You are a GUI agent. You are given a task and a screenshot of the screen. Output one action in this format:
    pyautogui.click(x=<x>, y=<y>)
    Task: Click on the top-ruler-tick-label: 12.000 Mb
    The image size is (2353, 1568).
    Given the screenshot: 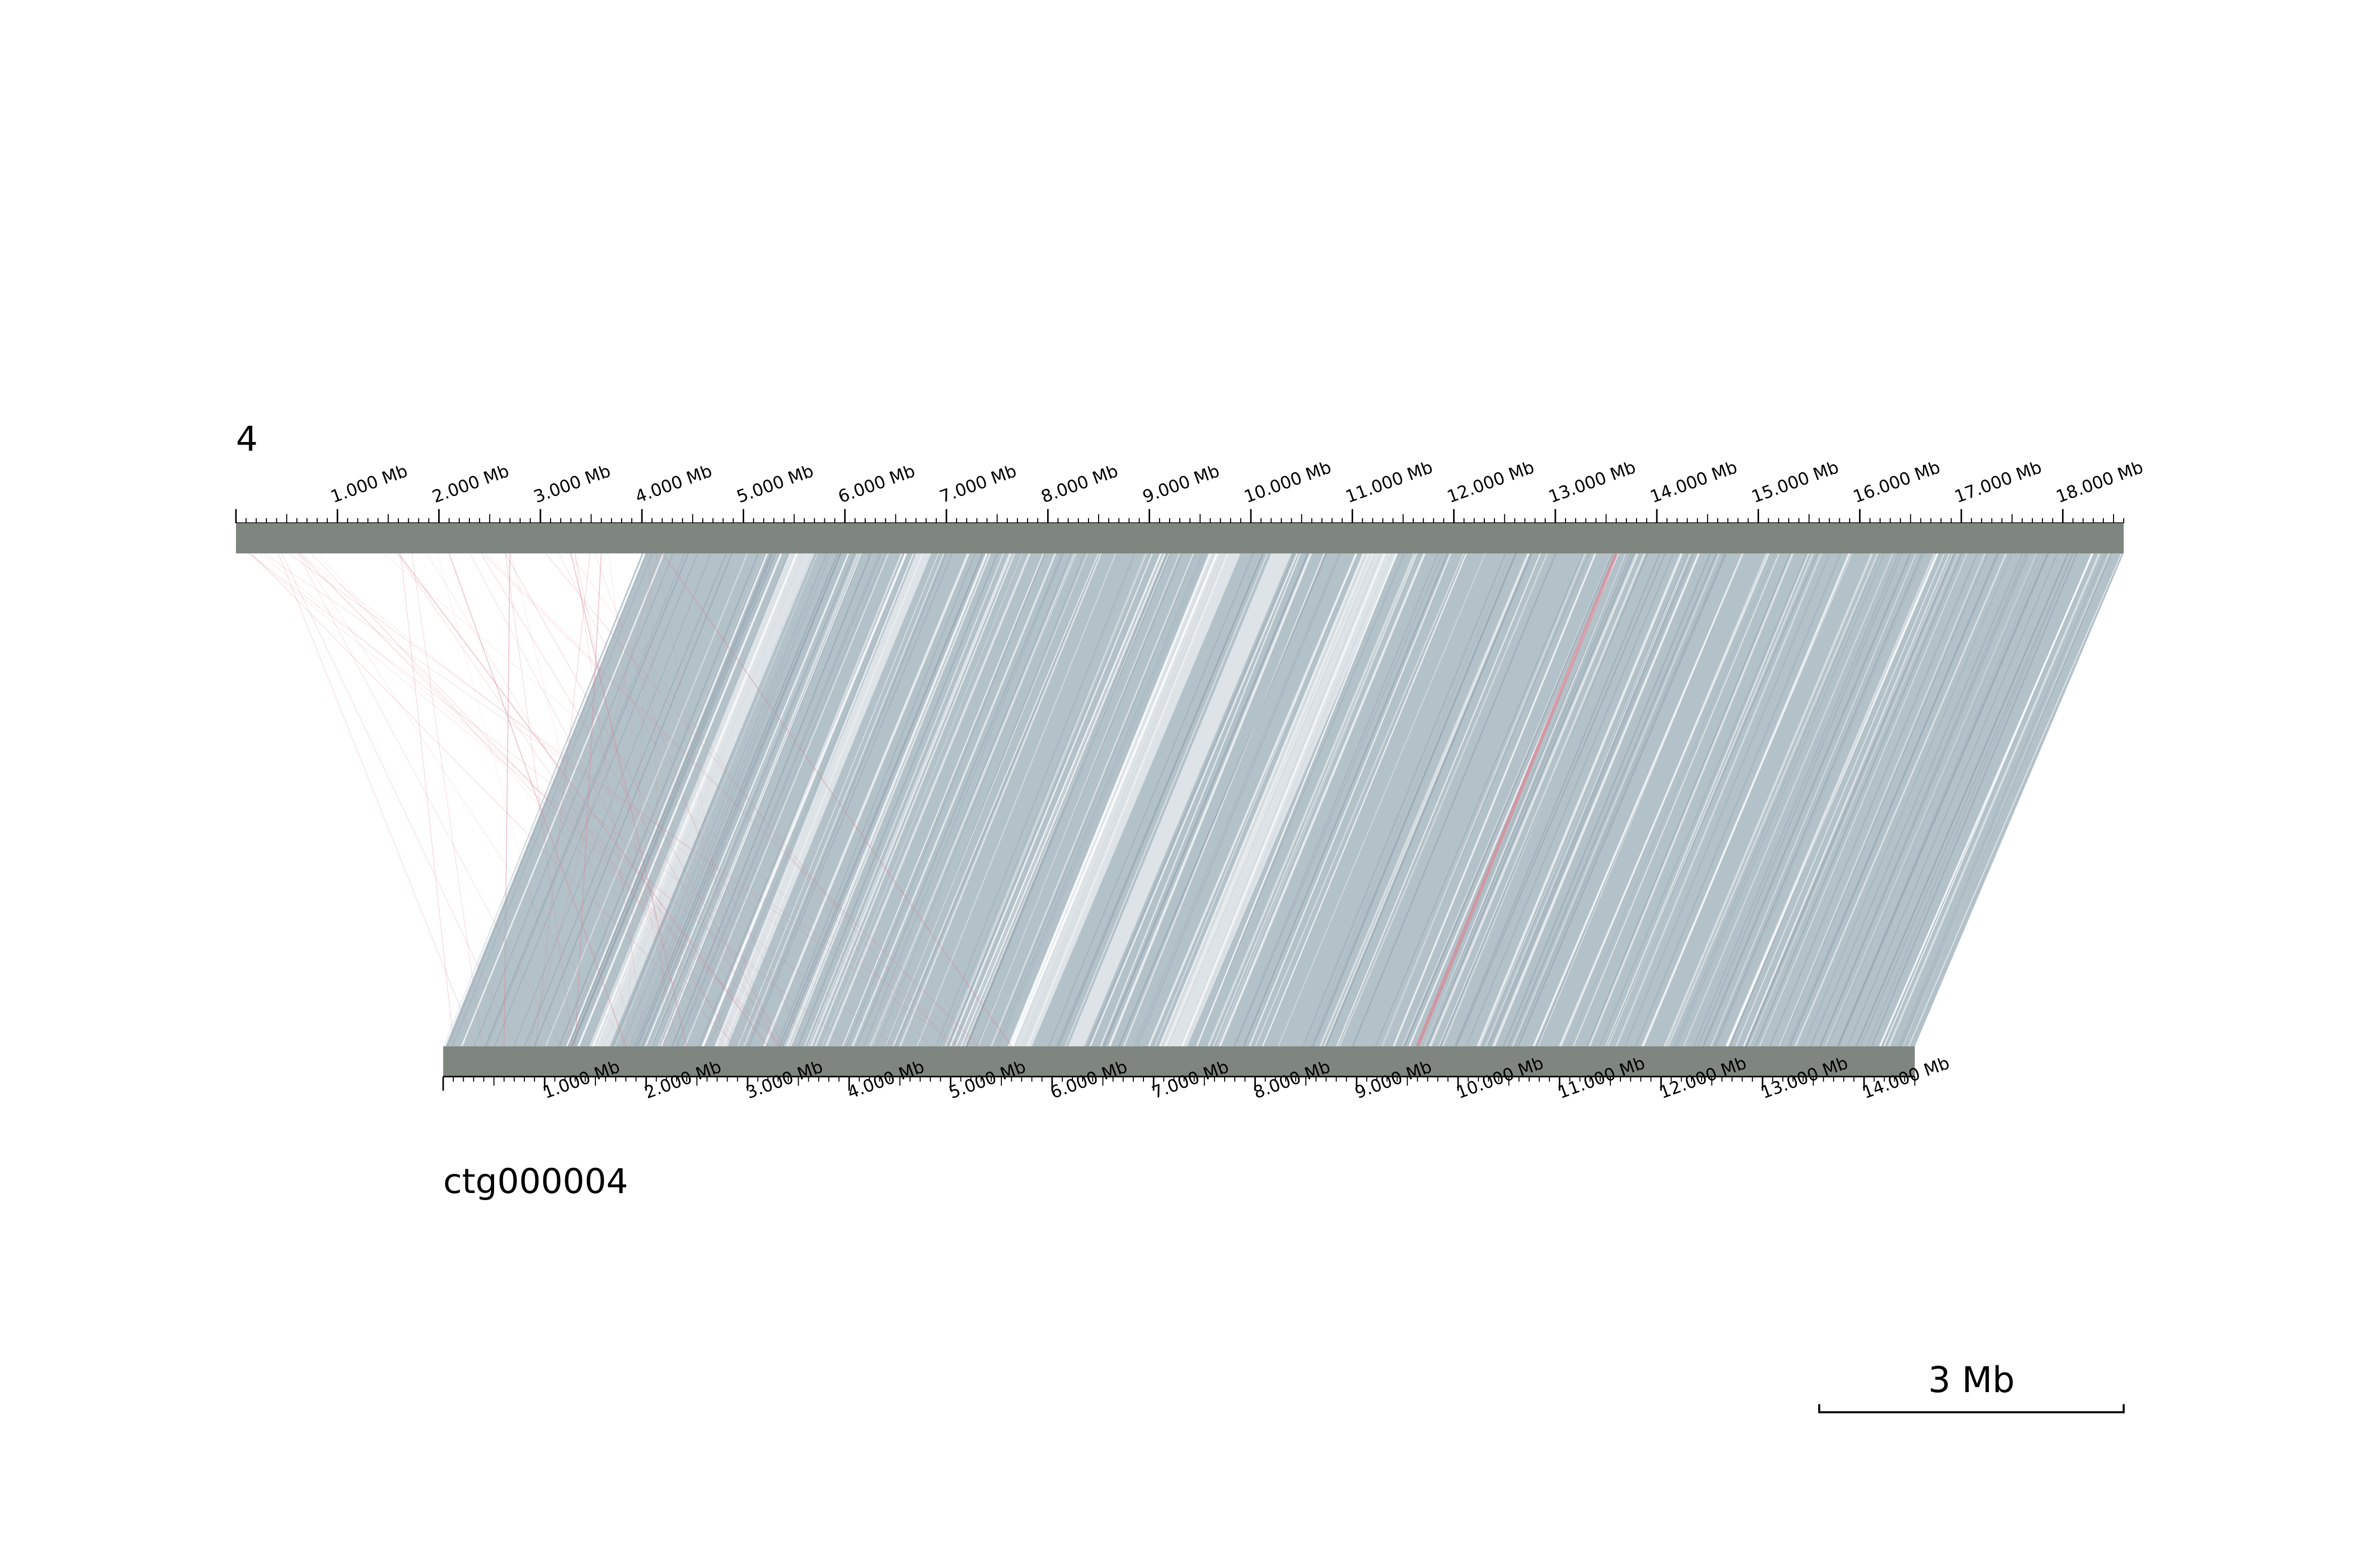 What is the action you would take?
    pyautogui.click(x=1491, y=482)
    